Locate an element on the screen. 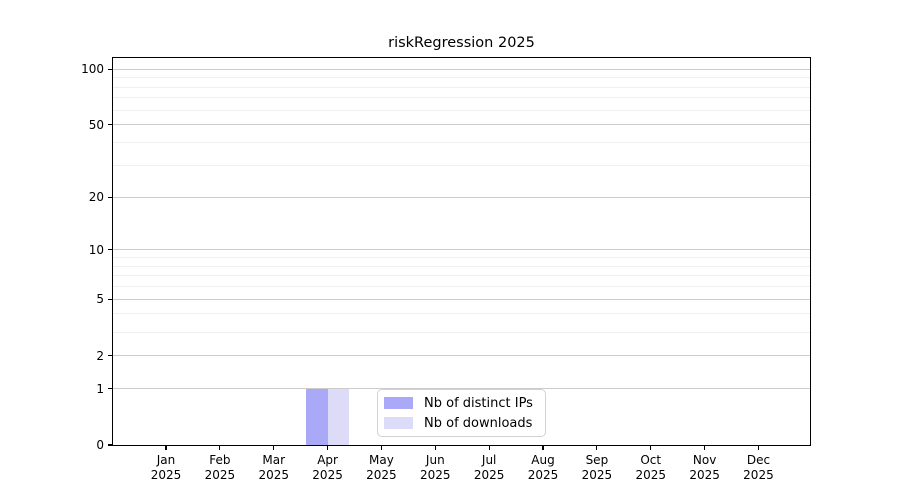 The height and width of the screenshot is (500, 900). y-tick-label: 1 is located at coordinates (100, 388).